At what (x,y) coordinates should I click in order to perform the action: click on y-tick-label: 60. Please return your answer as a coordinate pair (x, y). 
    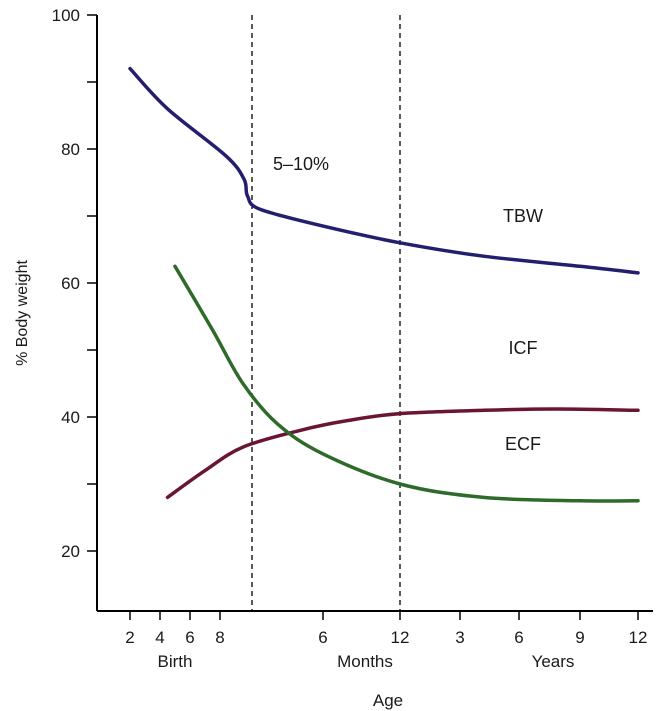
    Looking at the image, I should click on (70, 283).